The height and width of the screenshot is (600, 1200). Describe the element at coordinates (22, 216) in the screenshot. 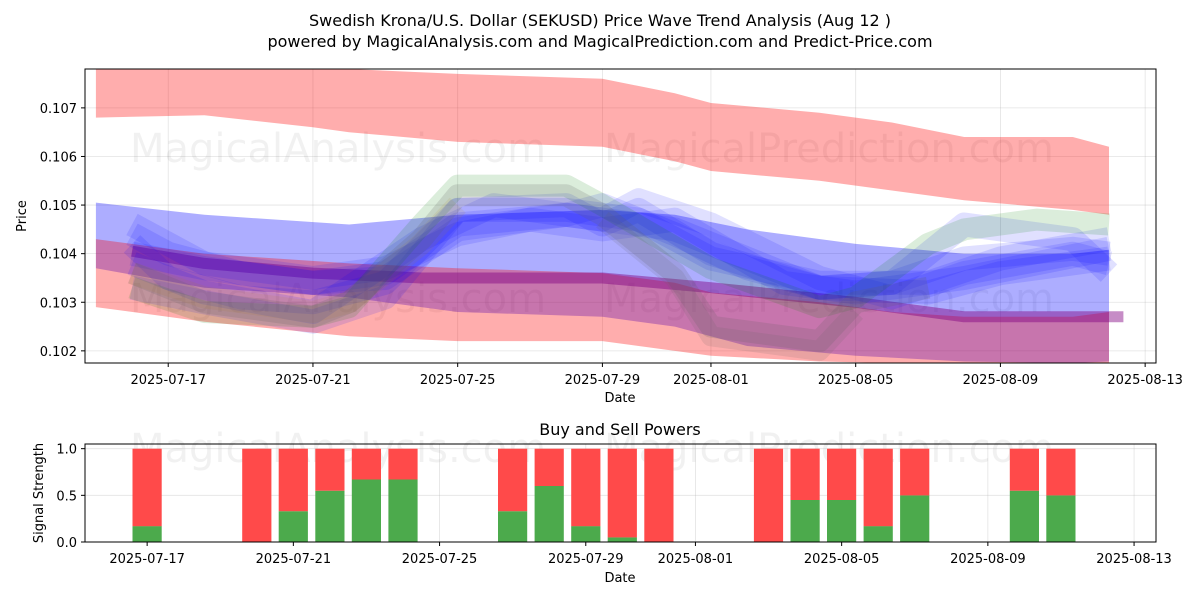

I see `price-y-axis-label: Price` at that location.